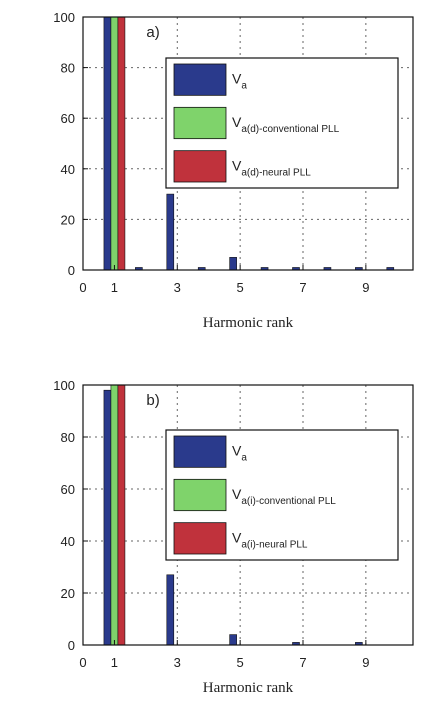  Describe the element at coordinates (288, 501) in the screenshot. I see `legend-label-sub: a(i)-conventional PLL` at that location.